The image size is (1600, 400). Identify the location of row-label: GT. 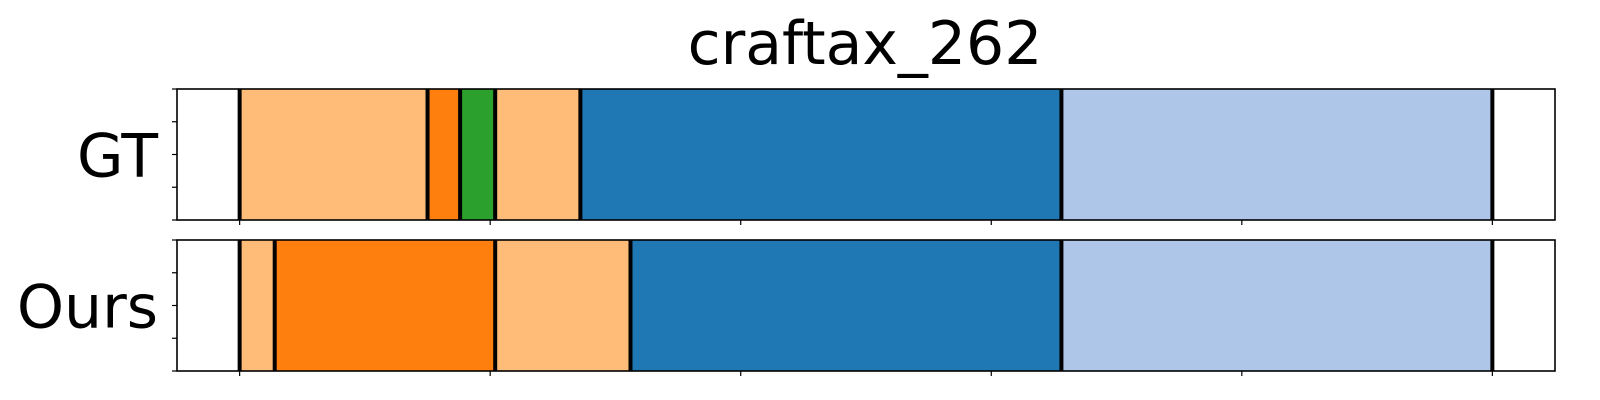
(117, 157).